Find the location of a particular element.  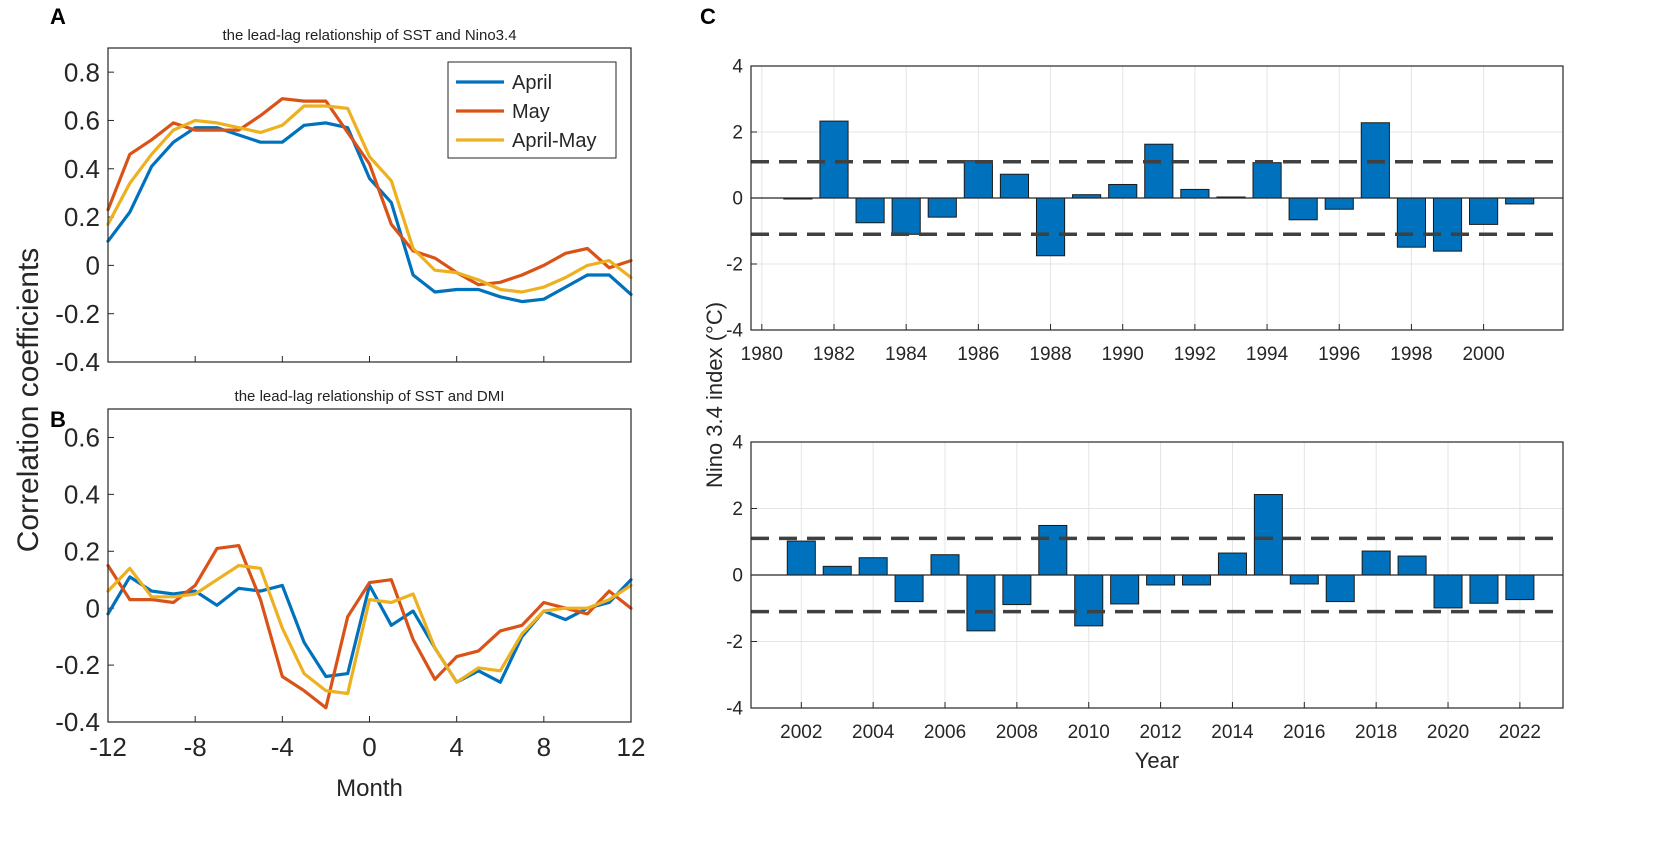

plot-area is located at coordinates (369, 565).